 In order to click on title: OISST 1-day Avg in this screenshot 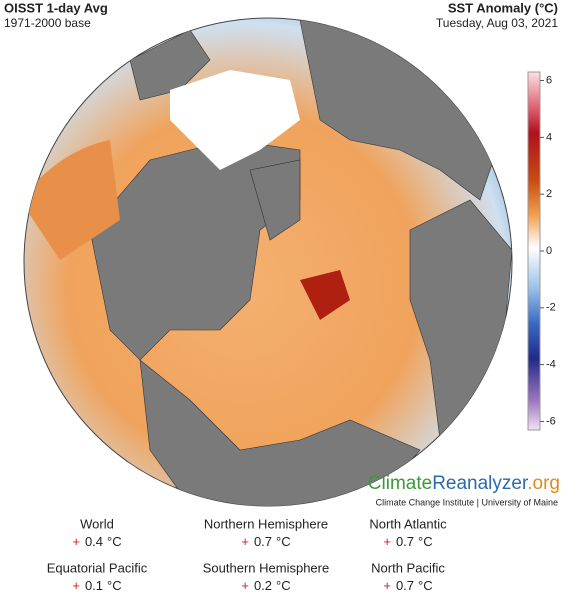, I will do `click(56, 7)`.